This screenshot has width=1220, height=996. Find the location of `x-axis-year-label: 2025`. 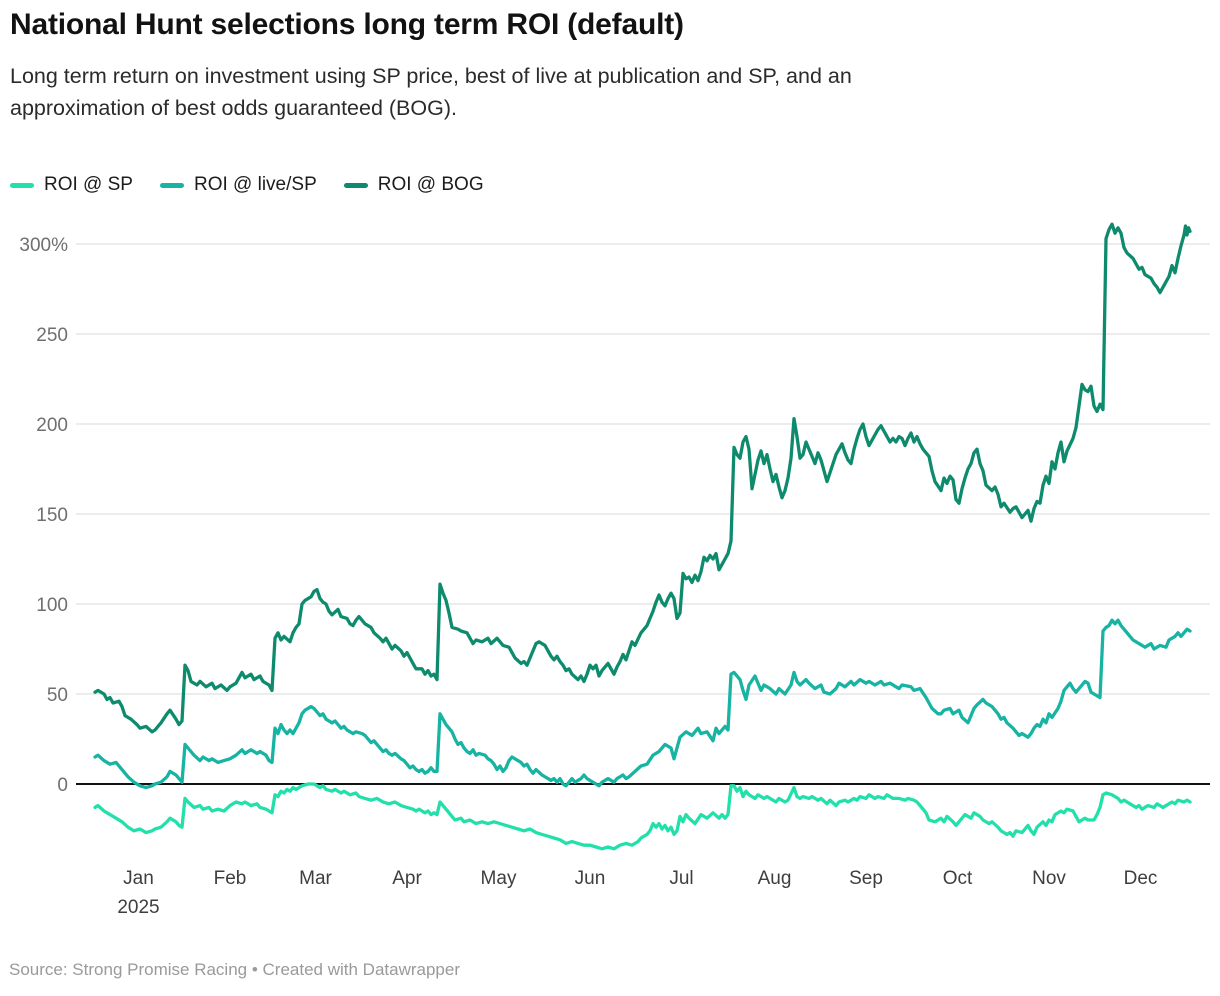

x-axis-year-label: 2025 is located at coordinates (138, 907).